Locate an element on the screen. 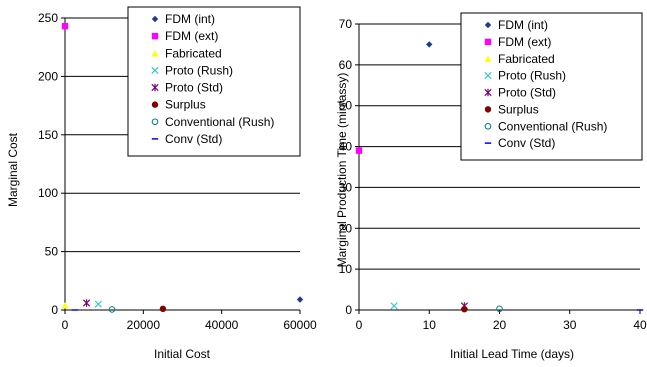 The width and height of the screenshot is (647, 367). chart-cost-ylabel: Marginal Cost is located at coordinates (13, 169).